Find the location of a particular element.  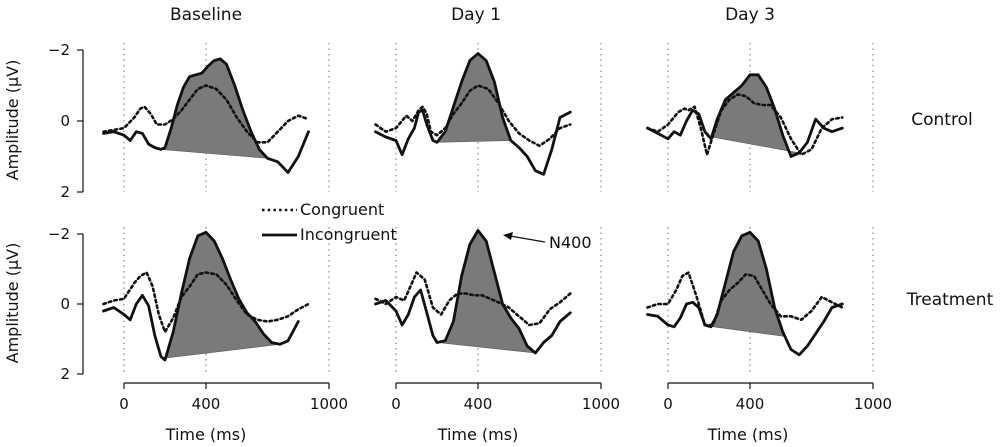

legend: Congruent Incongruent is located at coordinates (329, 222).